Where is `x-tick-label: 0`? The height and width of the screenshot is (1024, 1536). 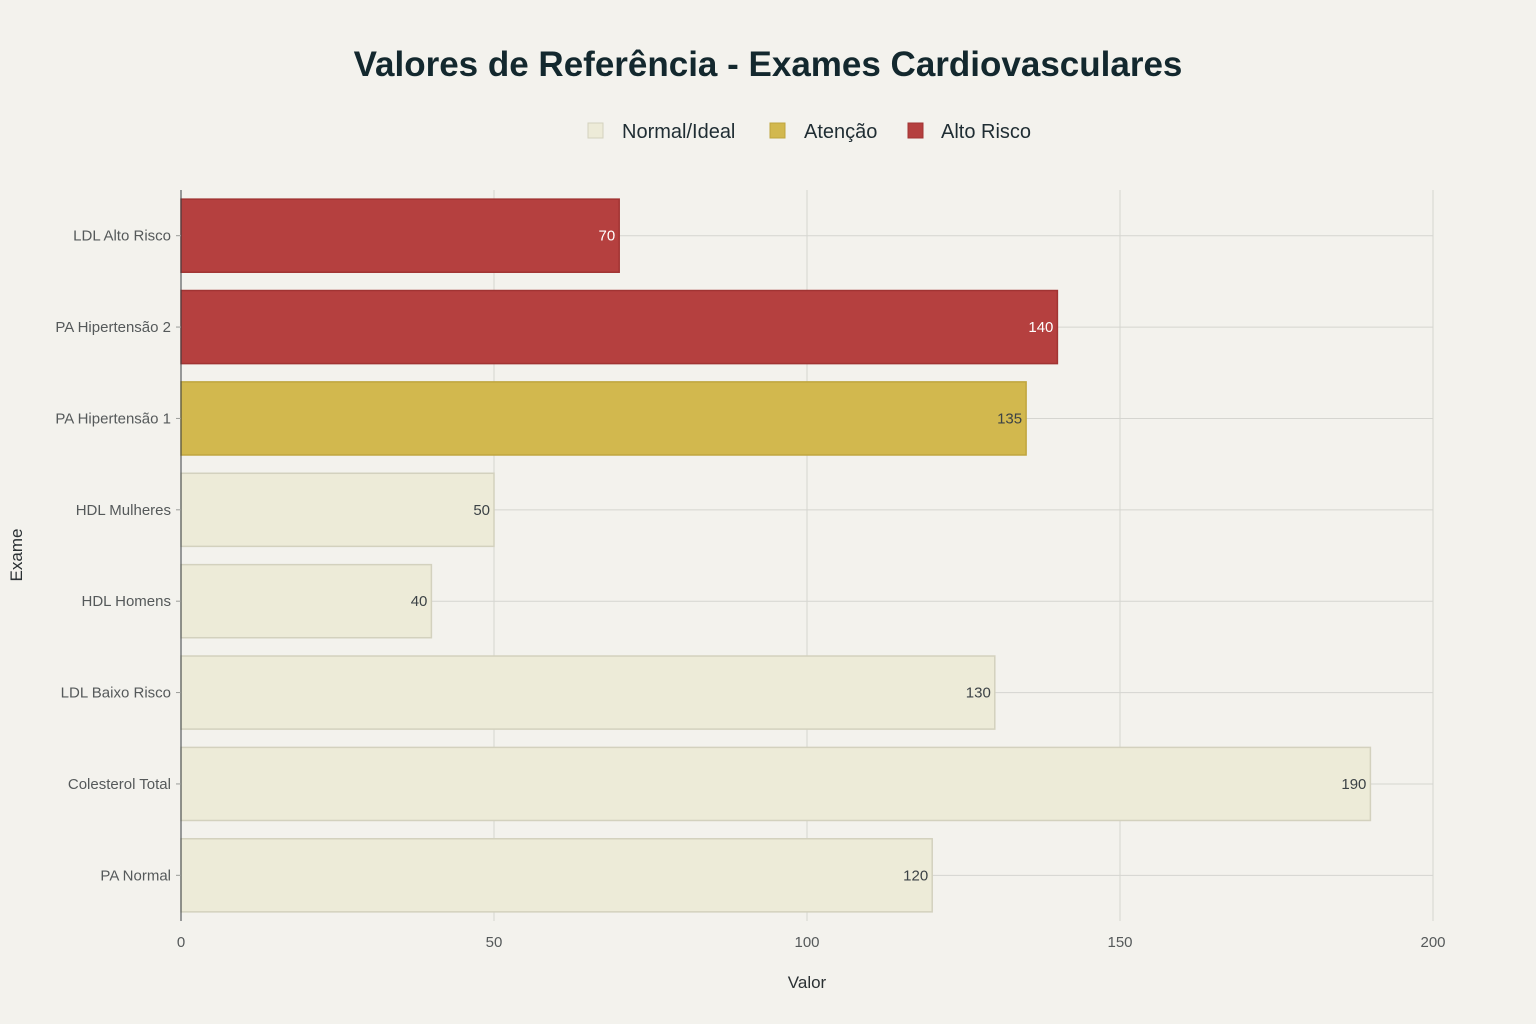
x-tick-label: 0 is located at coordinates (181, 942).